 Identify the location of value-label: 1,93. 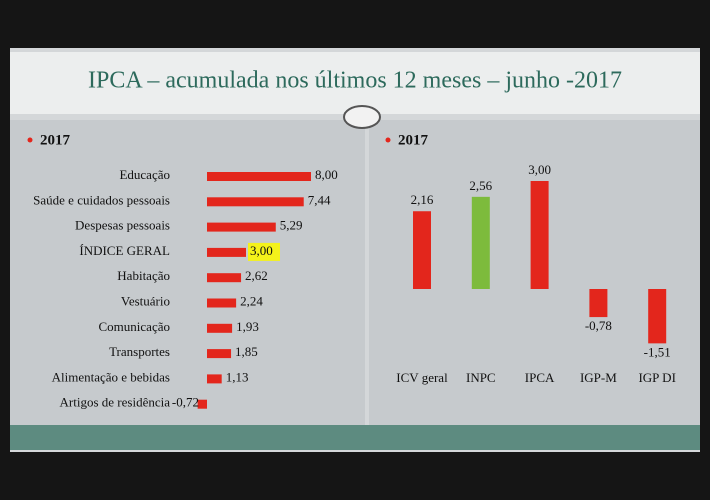
(247, 326).